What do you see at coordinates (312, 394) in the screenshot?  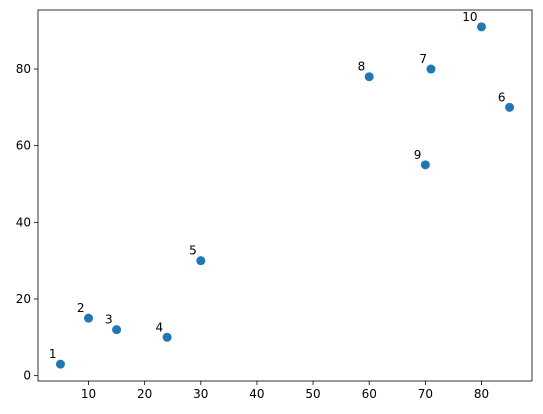 I see `x-tick-label: 50` at bounding box center [312, 394].